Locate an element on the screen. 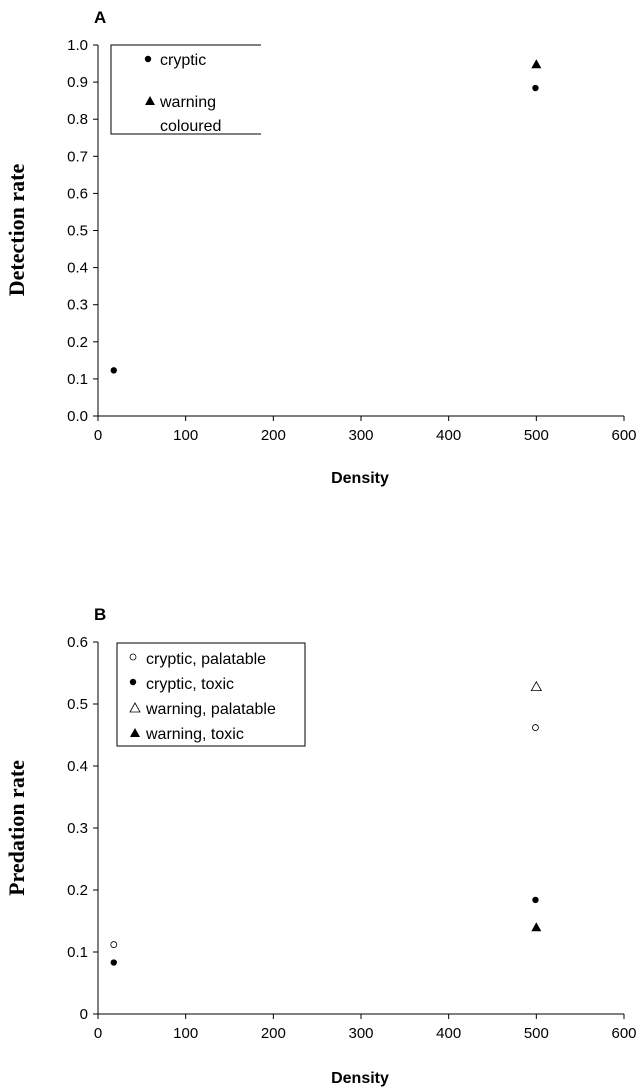  x-ticks-a: 0 100 200 300 400 500 600 is located at coordinates (365, 430).